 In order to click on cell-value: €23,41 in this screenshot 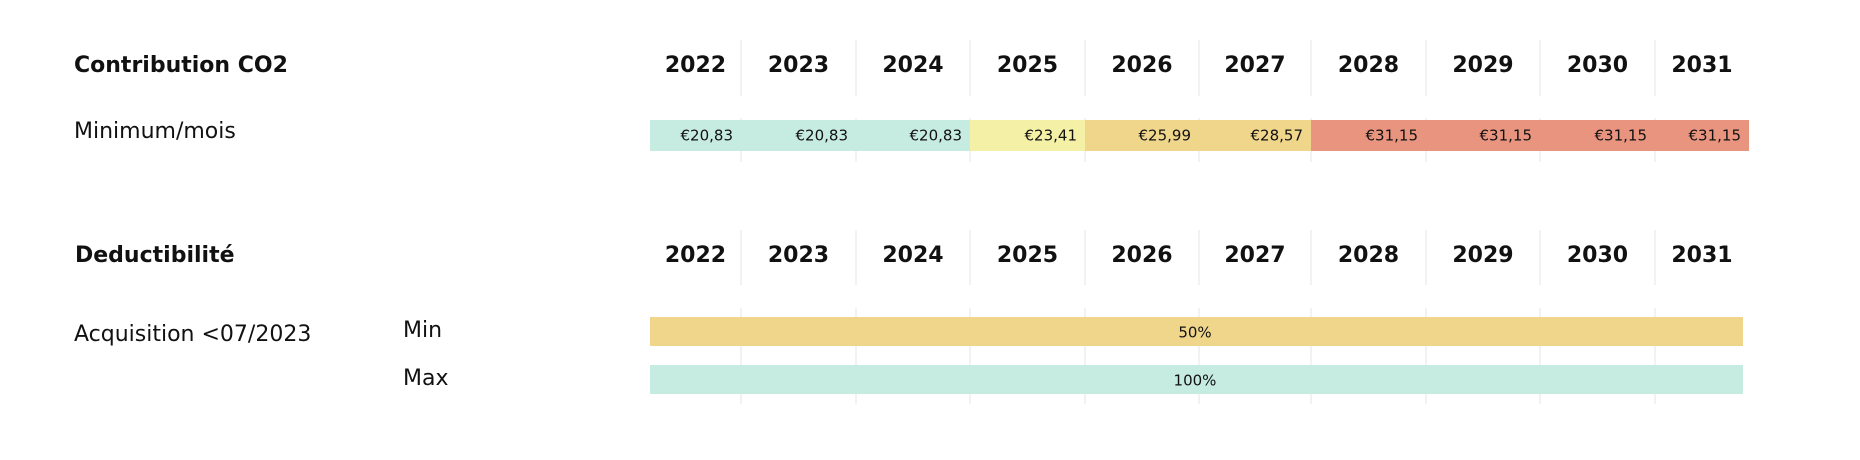, I will do `click(1051, 136)`.